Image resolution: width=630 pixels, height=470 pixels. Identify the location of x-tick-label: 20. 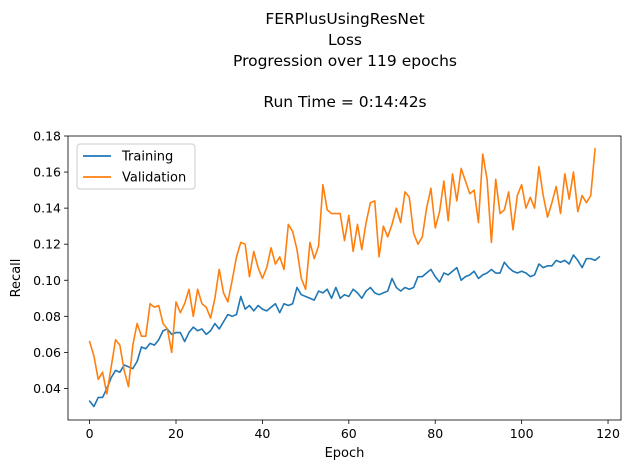
(176, 433).